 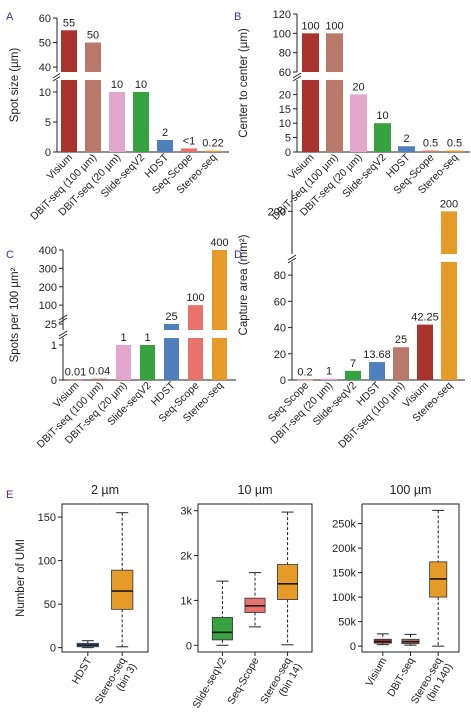 What do you see at coordinates (105, 490) in the screenshot?
I see `plot-title: 2 µm` at bounding box center [105, 490].